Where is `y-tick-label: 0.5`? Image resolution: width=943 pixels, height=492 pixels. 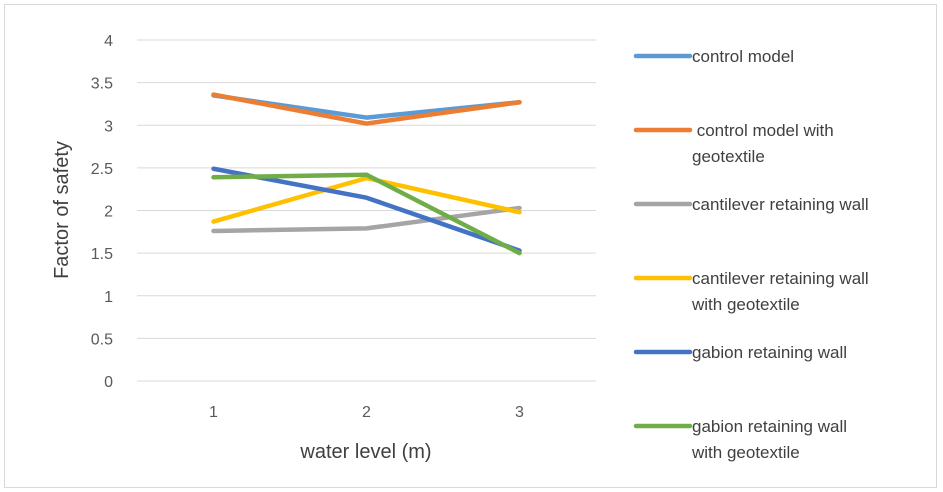 y-tick-label: 0.5 is located at coordinates (102, 339).